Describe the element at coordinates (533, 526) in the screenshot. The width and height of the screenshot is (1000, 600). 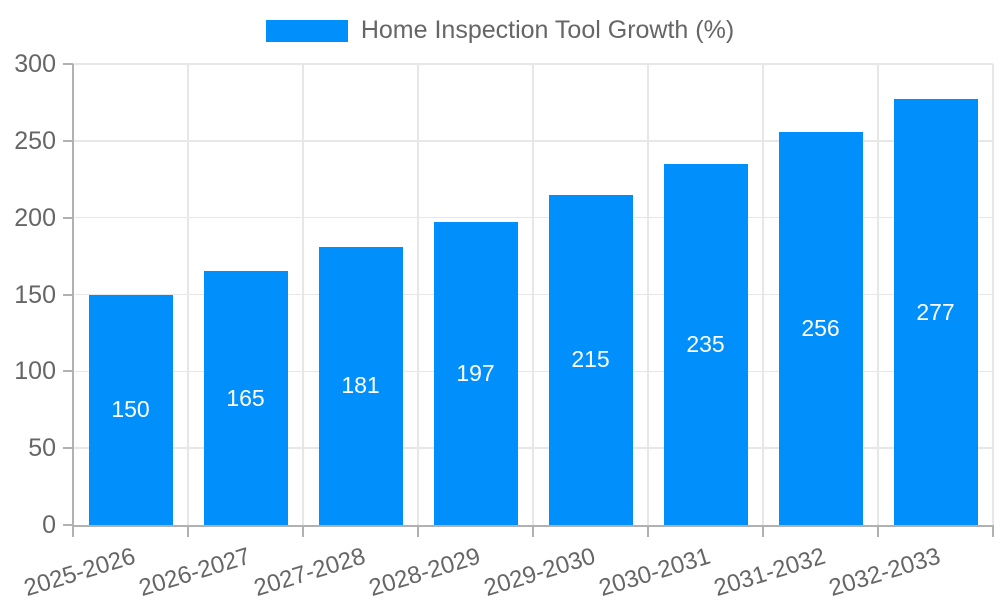
I see `x-axis-line` at that location.